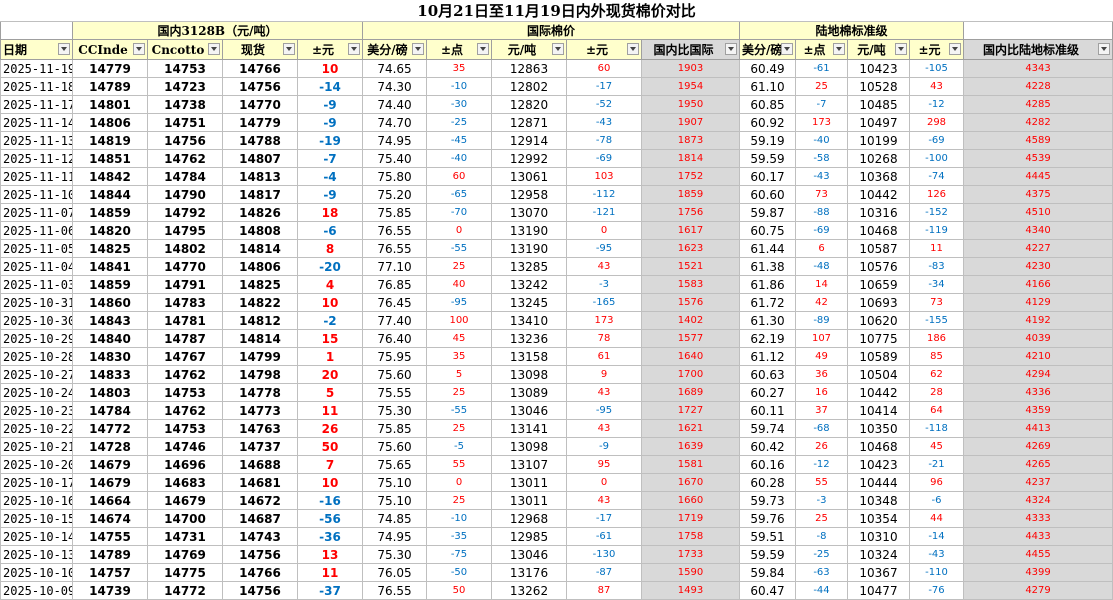 This screenshot has width=1113, height=600. I want to click on cell-intl-points: 100, so click(459, 320).